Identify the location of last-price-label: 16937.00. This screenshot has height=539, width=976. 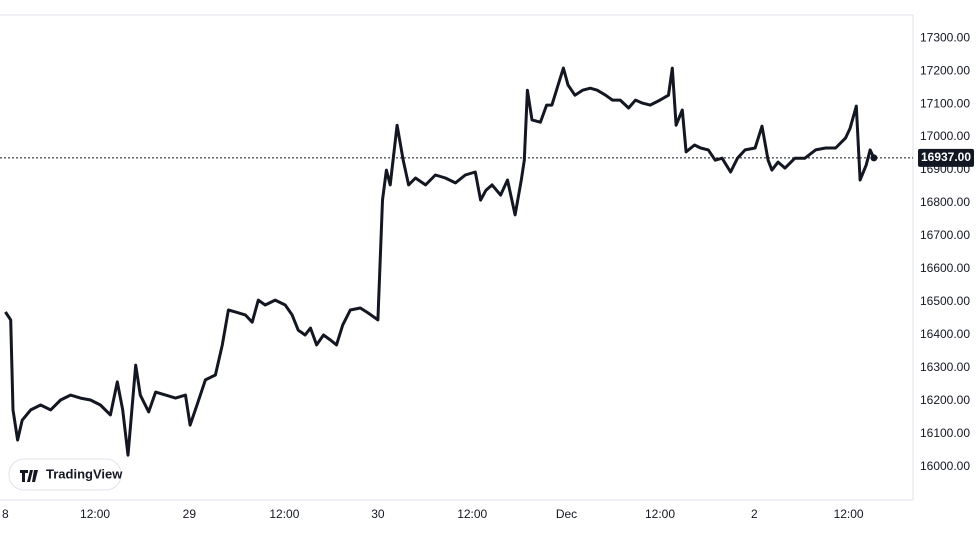
(946, 157).